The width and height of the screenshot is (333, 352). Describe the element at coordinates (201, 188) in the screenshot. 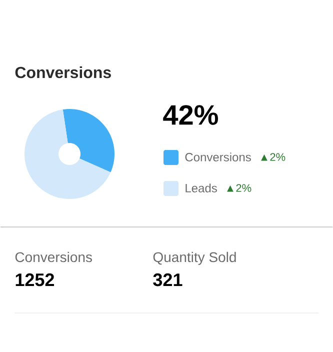

I see `legend-label: Leads` at that location.